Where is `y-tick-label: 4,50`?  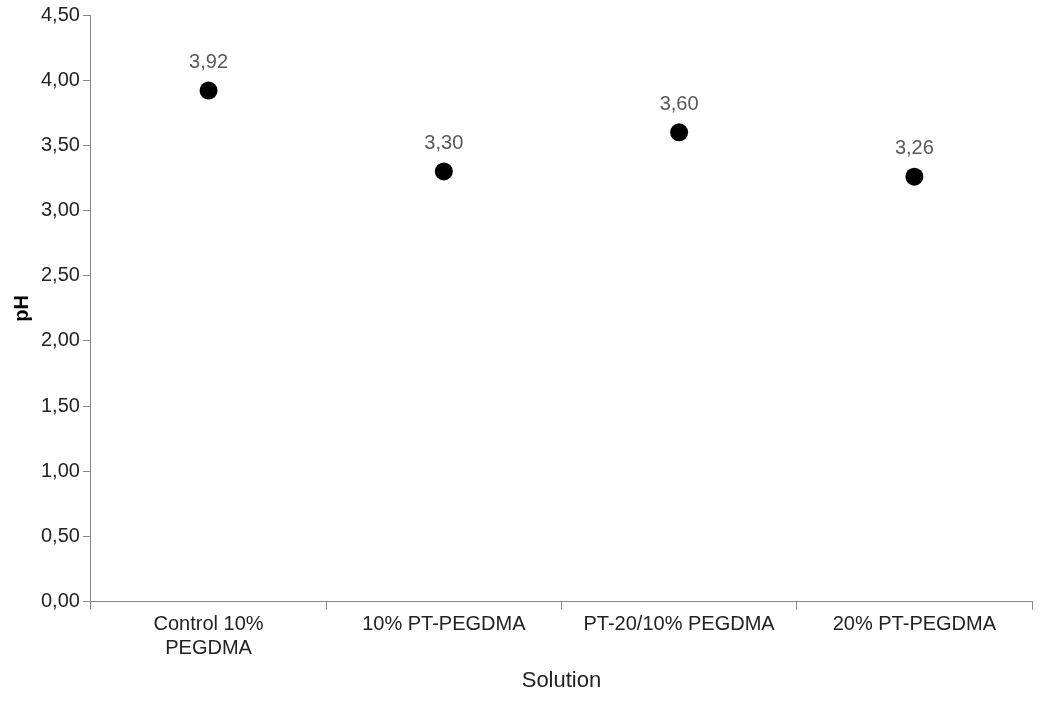
y-tick-label: 4,50 is located at coordinates (60, 13).